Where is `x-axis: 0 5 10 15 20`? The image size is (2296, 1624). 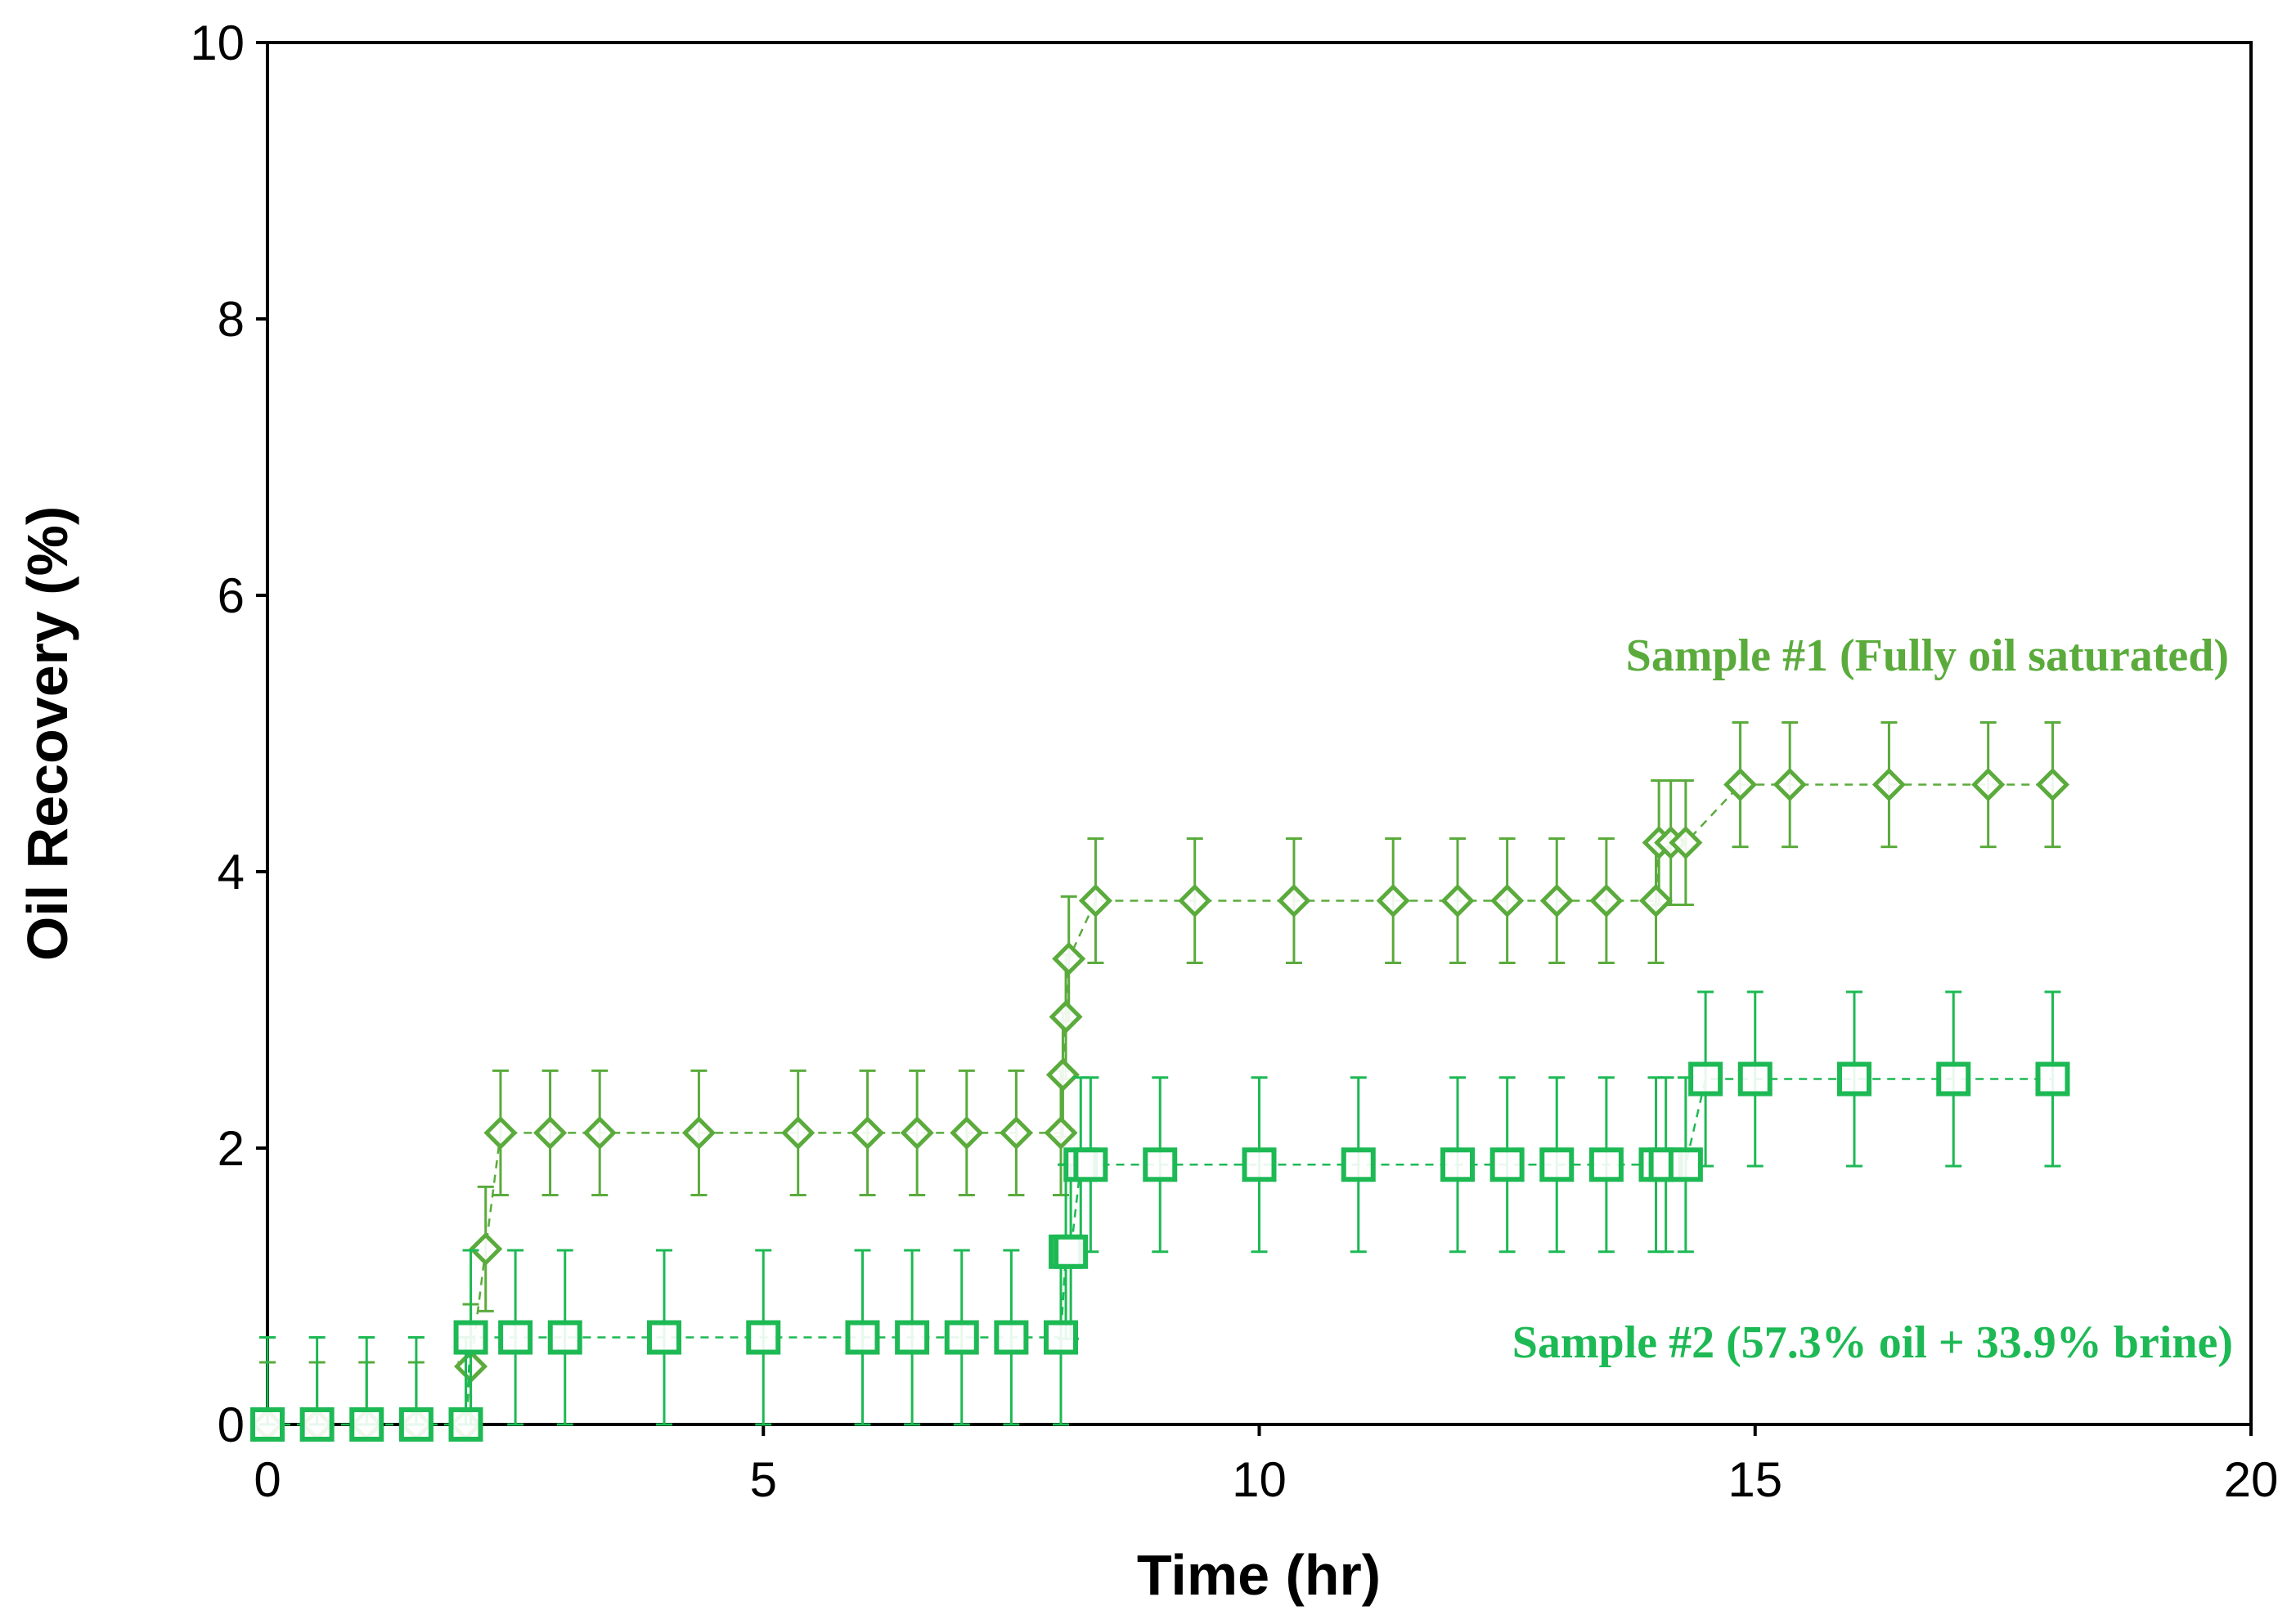 x-axis: 0 5 10 15 20 is located at coordinates (1266, 1466).